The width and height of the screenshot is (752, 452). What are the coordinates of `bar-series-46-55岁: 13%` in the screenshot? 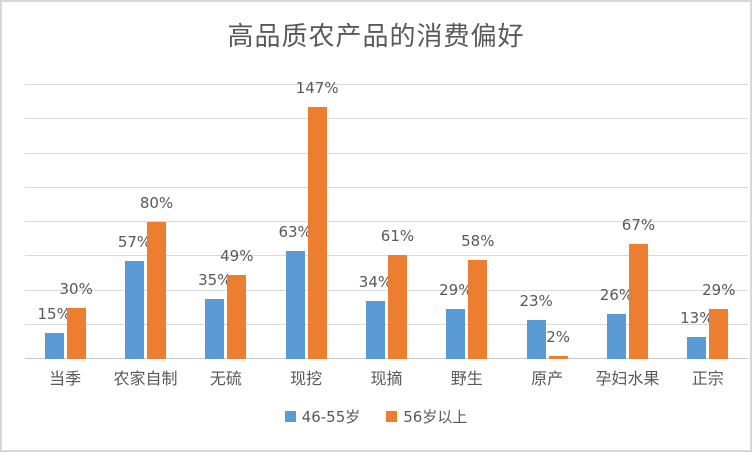 It's located at (696, 334).